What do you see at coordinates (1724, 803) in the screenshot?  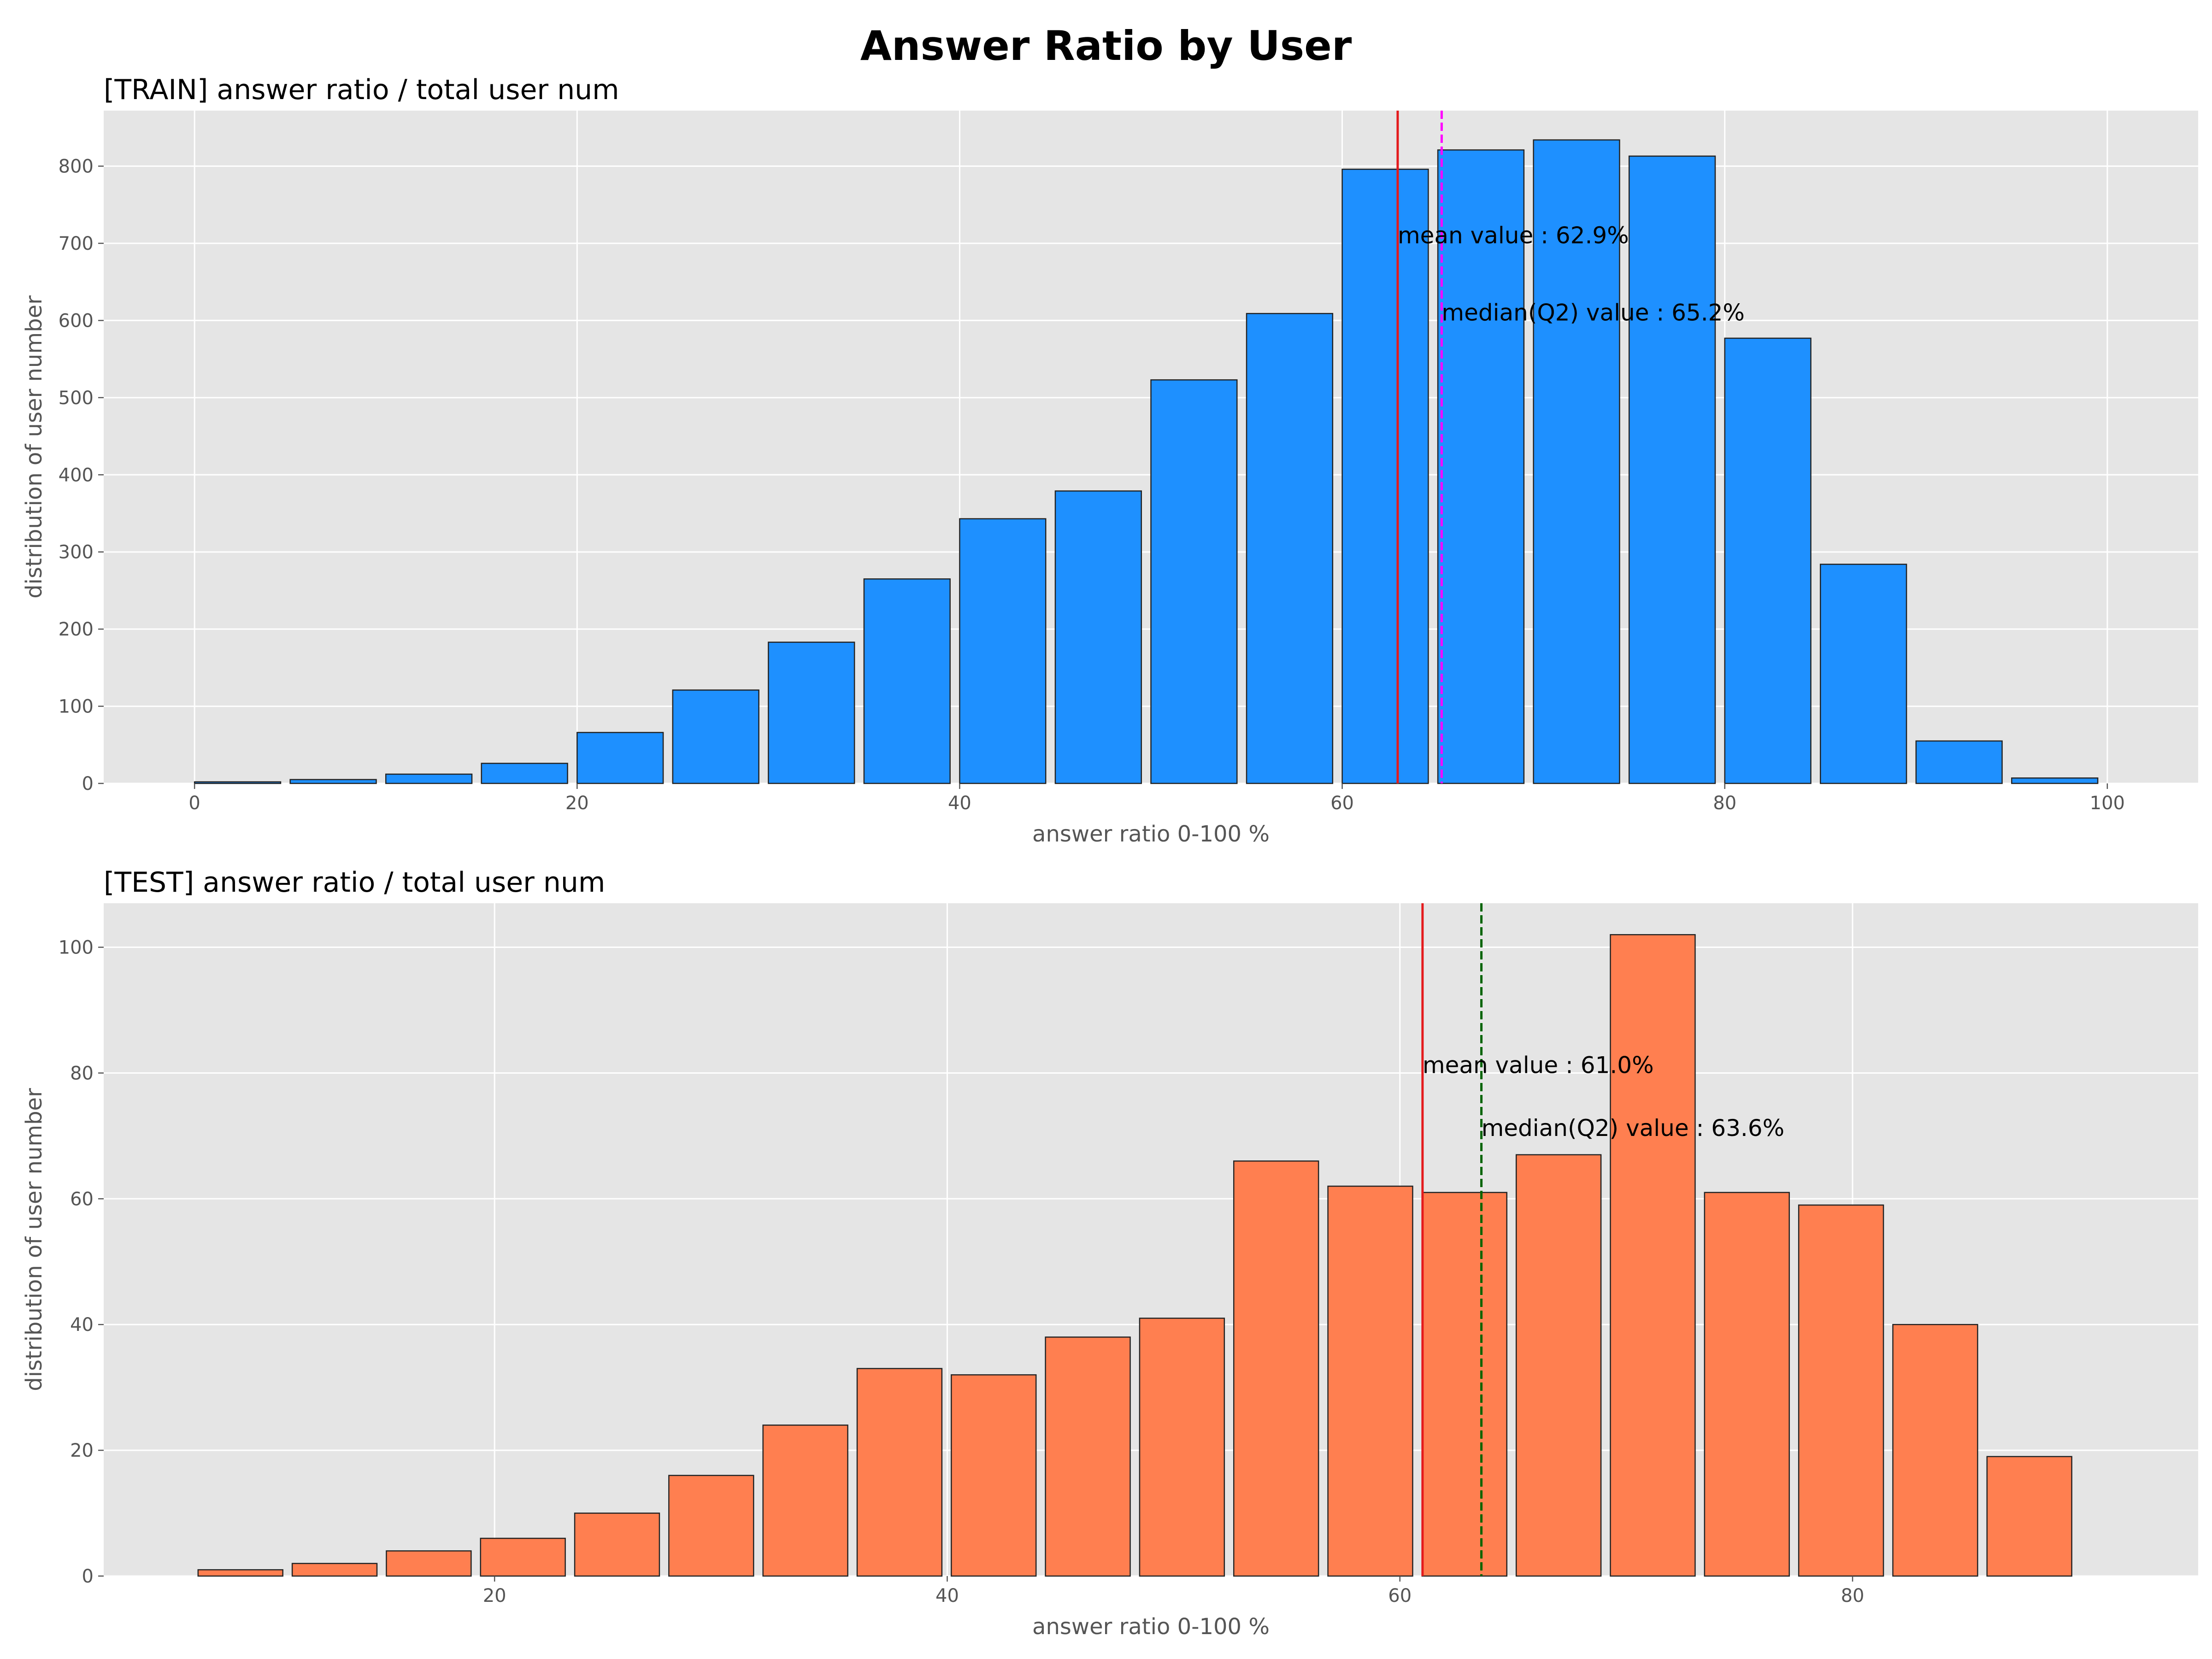 I see `train-x-tick-label: 80` at bounding box center [1724, 803].